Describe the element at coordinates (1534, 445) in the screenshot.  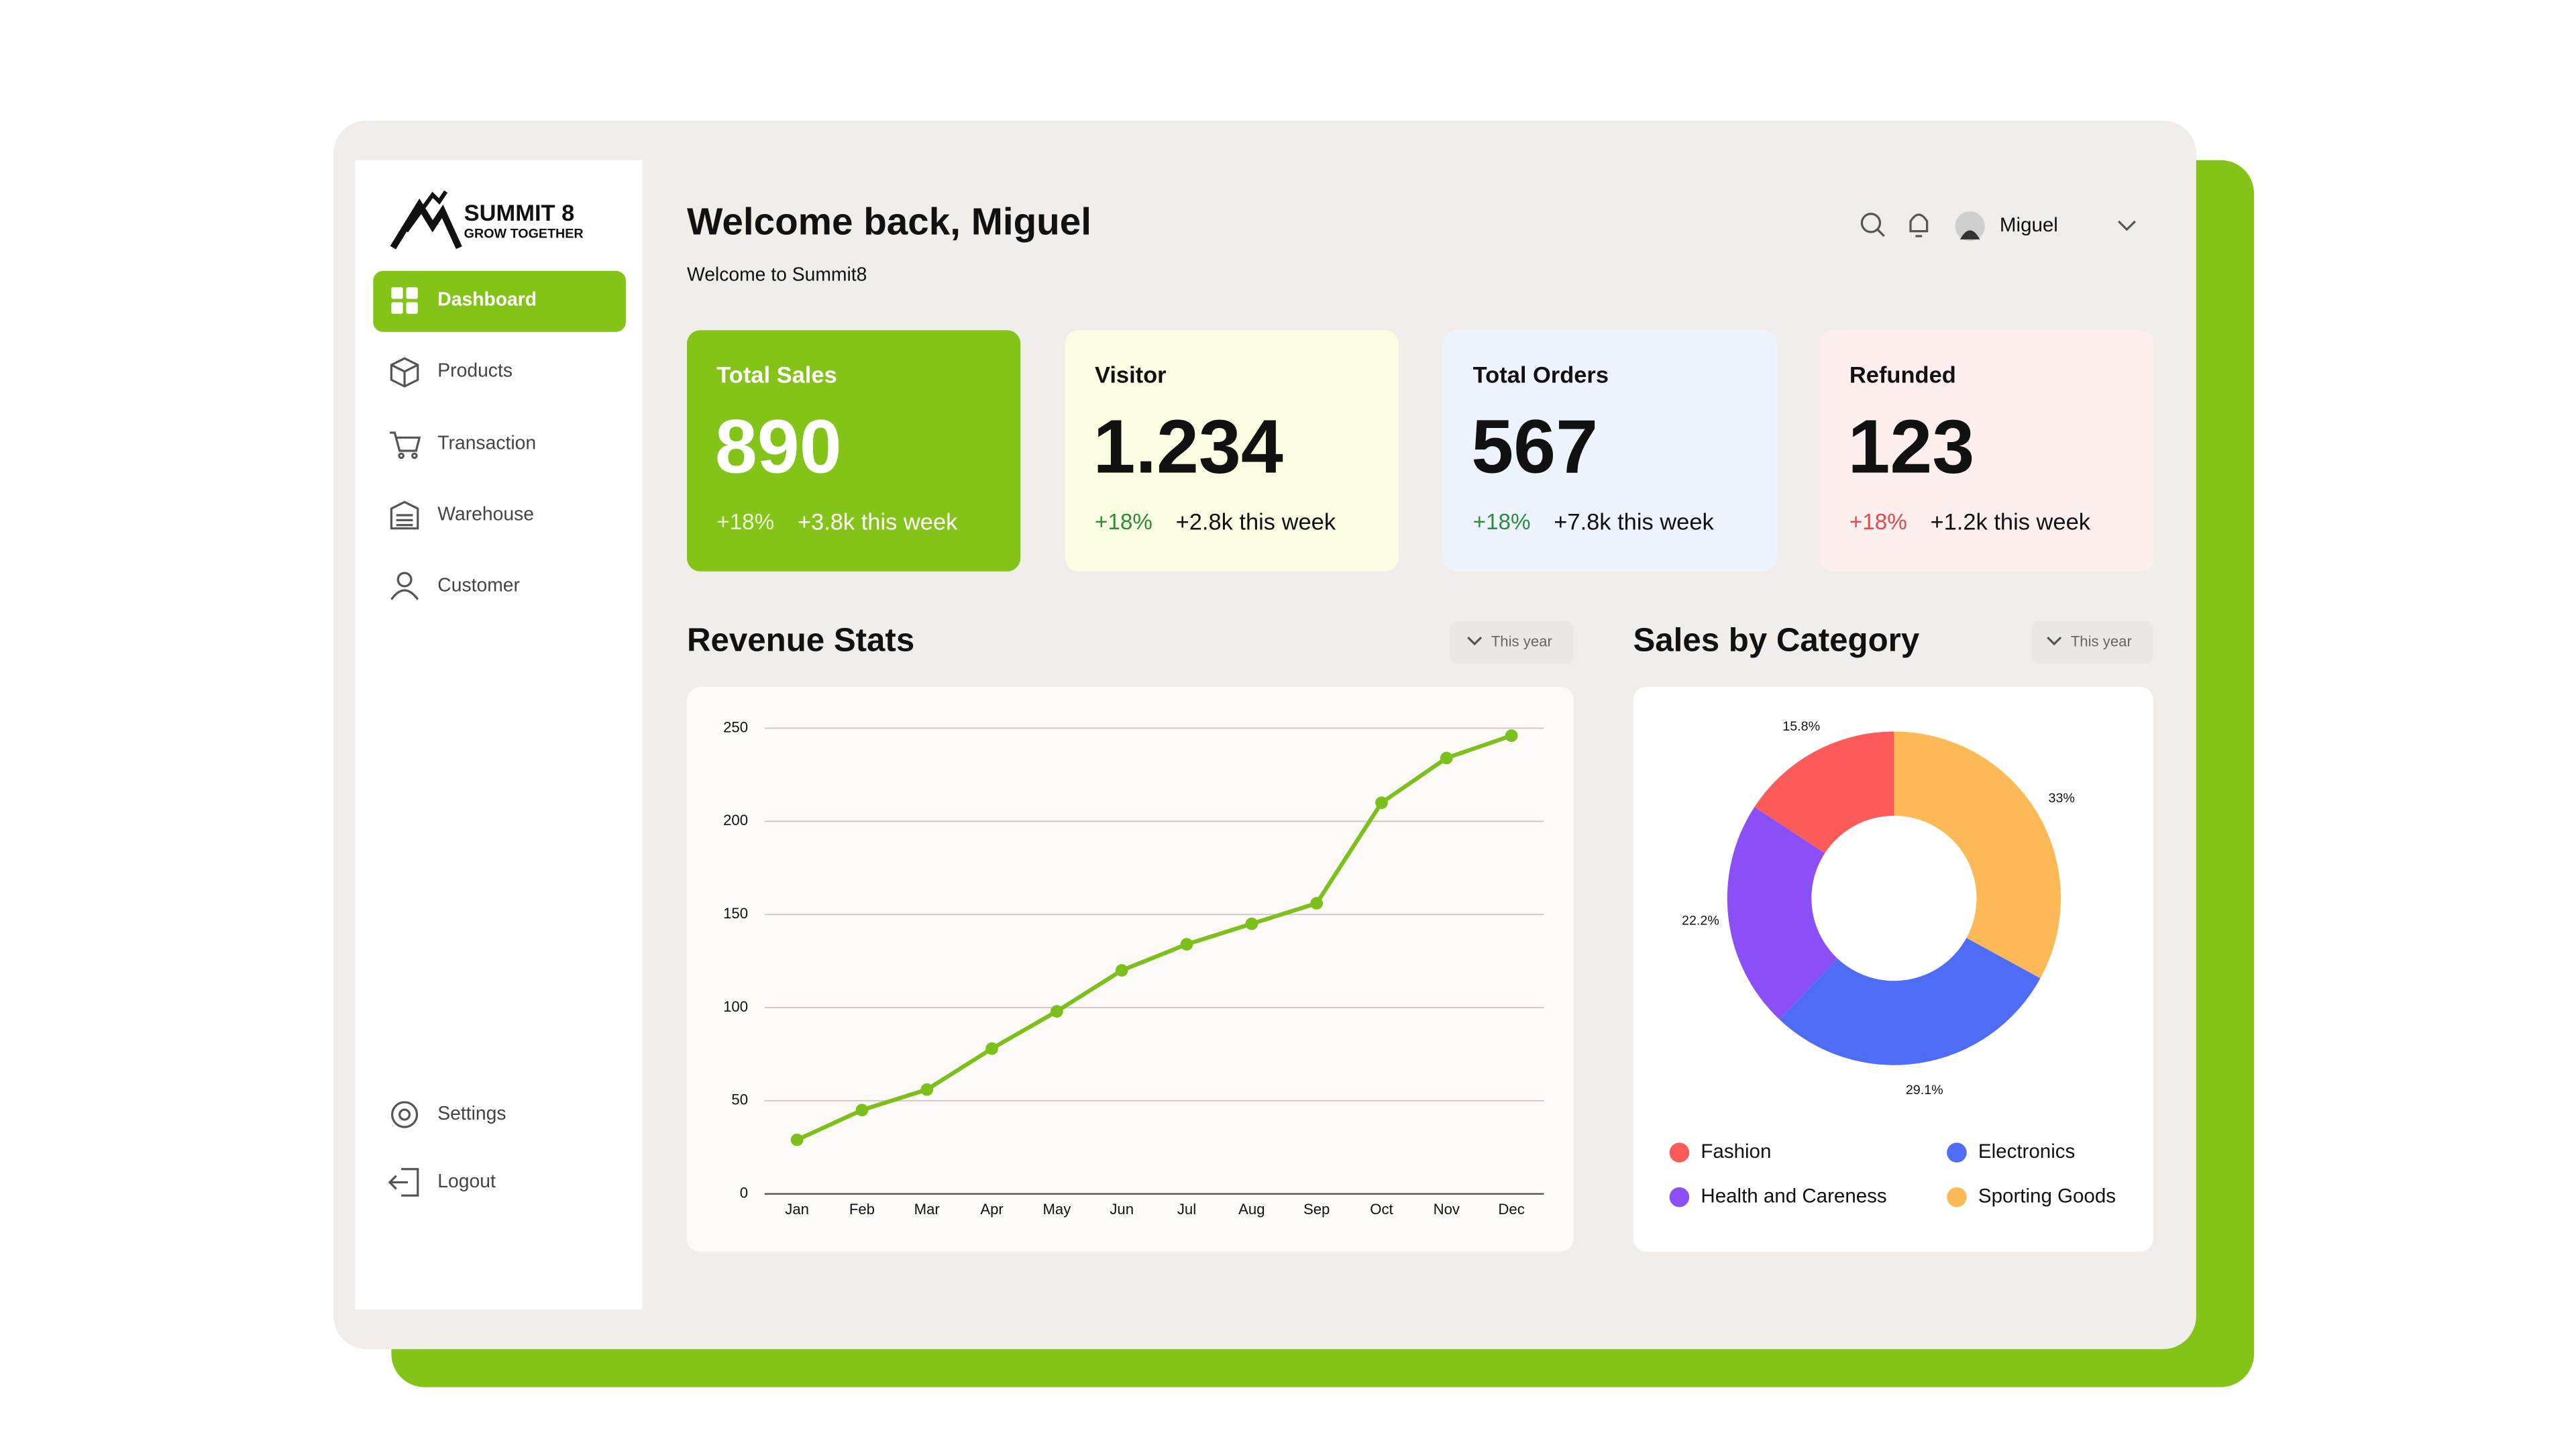
I see `stat-value: 567` at that location.